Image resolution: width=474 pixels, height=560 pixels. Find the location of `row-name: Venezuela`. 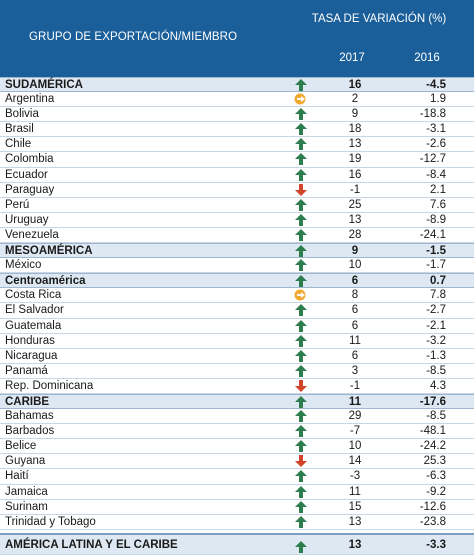

row-name: Venezuela is located at coordinates (32, 234).